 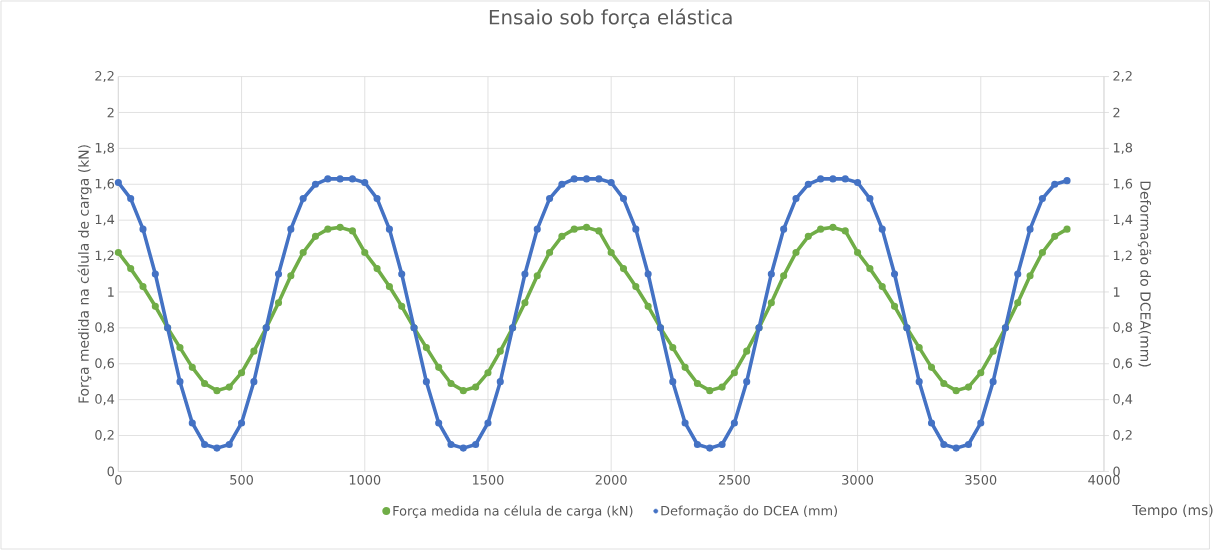 What do you see at coordinates (858, 479) in the screenshot?
I see `x-tick-label: 3000` at bounding box center [858, 479].